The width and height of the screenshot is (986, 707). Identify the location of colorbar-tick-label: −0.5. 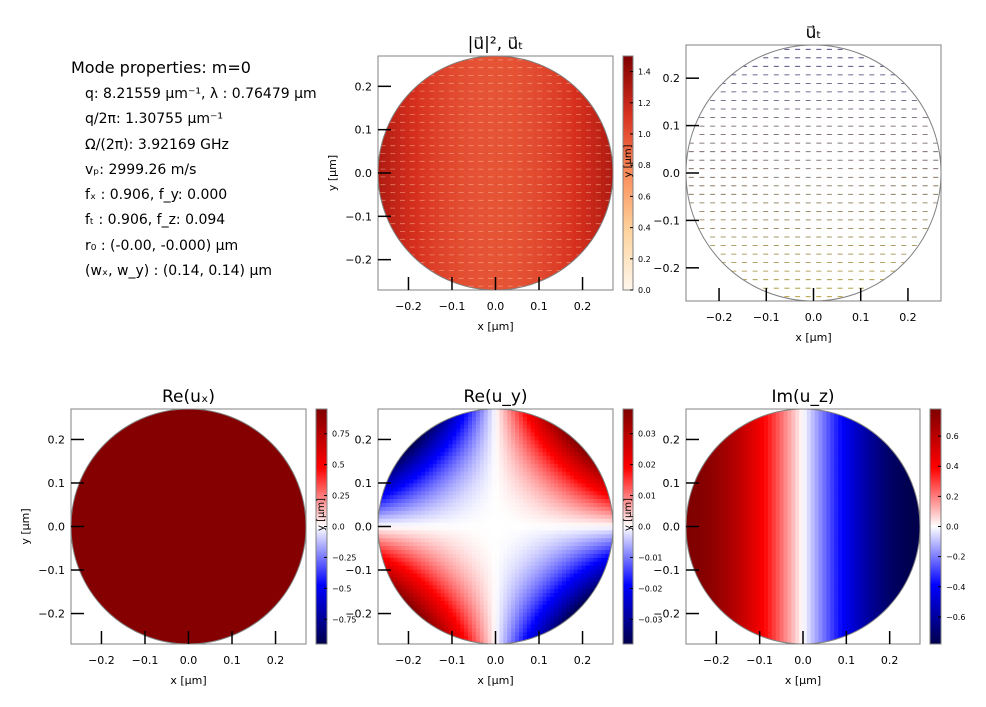
(341, 588).